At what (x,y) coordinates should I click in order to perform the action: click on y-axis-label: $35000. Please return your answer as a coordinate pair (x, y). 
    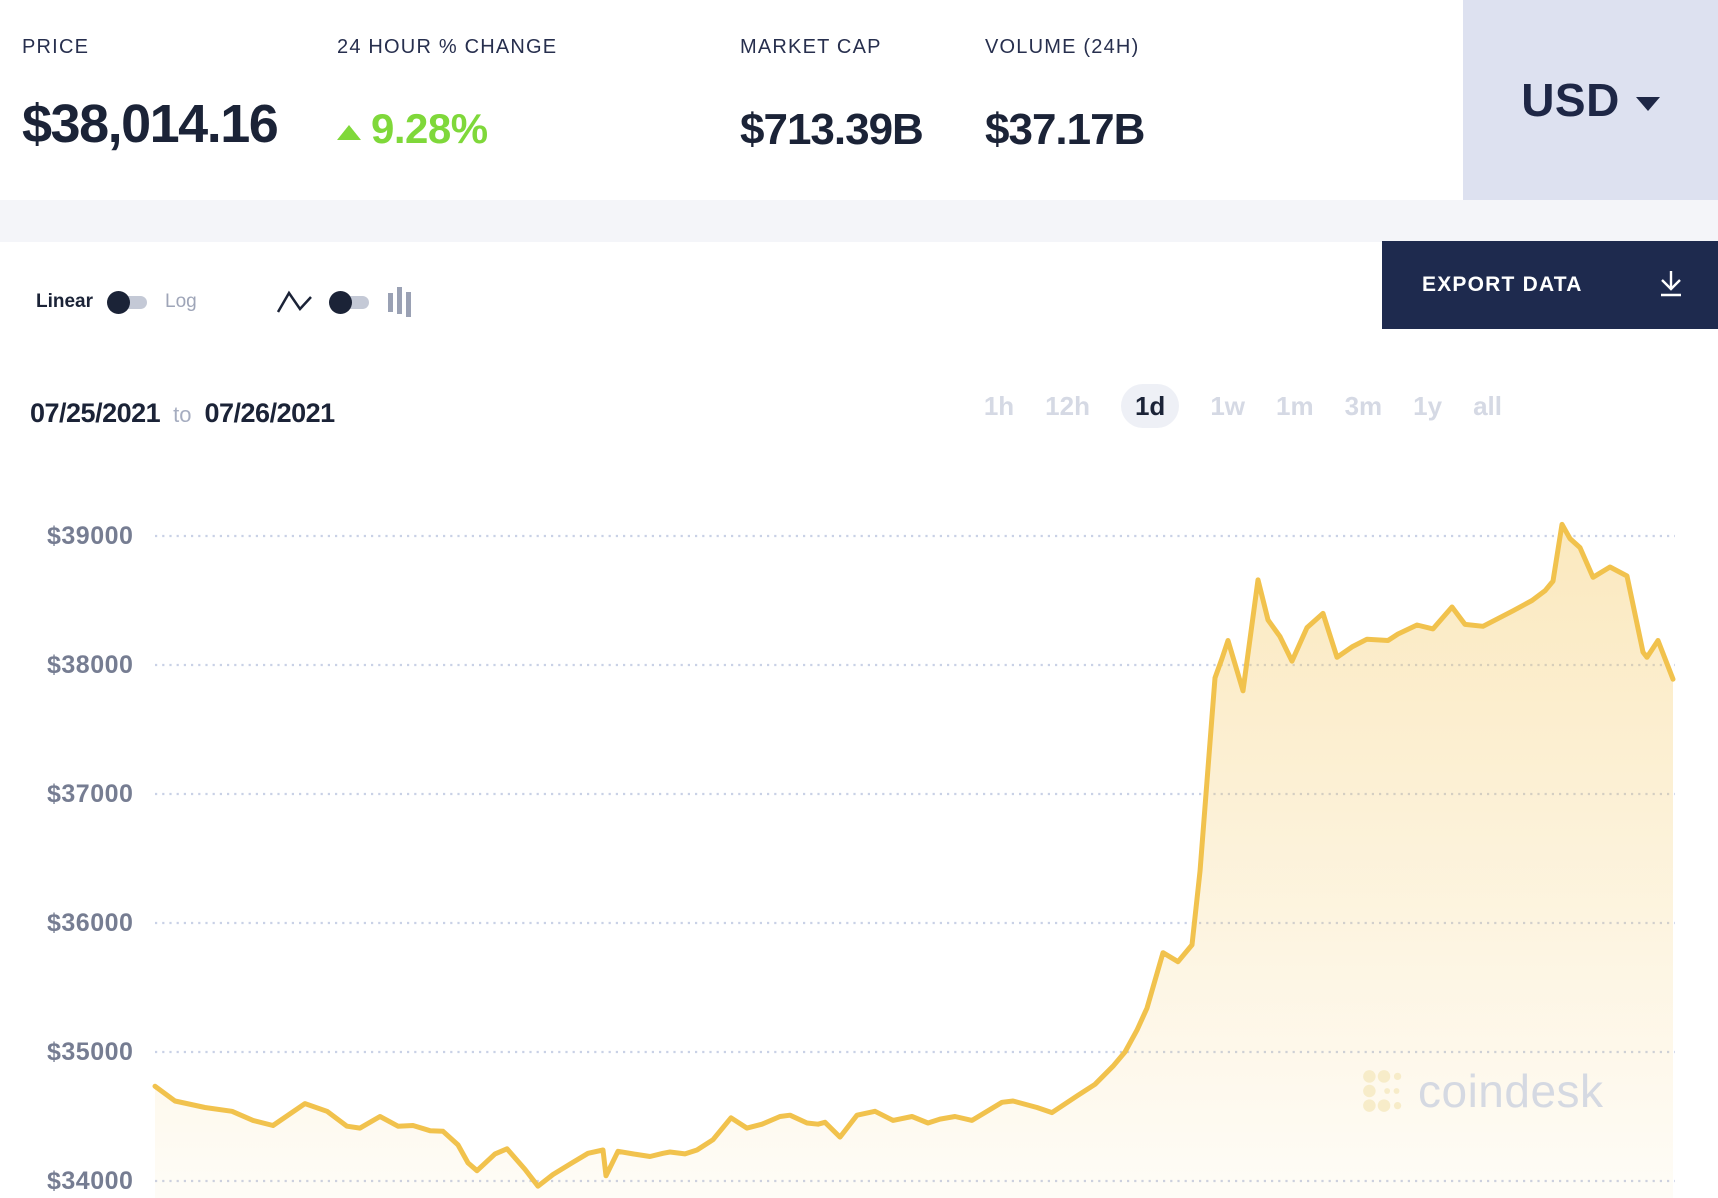
    Looking at the image, I should click on (90, 1052).